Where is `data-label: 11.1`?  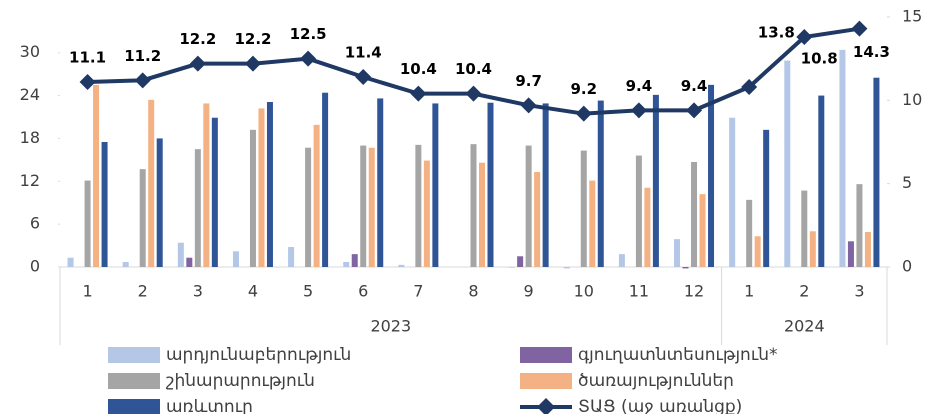
data-label: 11.1 is located at coordinates (87, 58).